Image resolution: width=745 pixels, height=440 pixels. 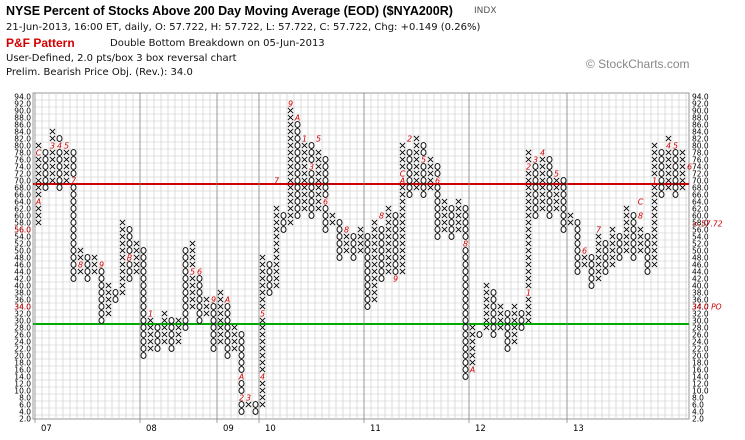 What do you see at coordinates (700, 251) in the screenshot?
I see `y-tick-label-right: 50.0` at bounding box center [700, 251].